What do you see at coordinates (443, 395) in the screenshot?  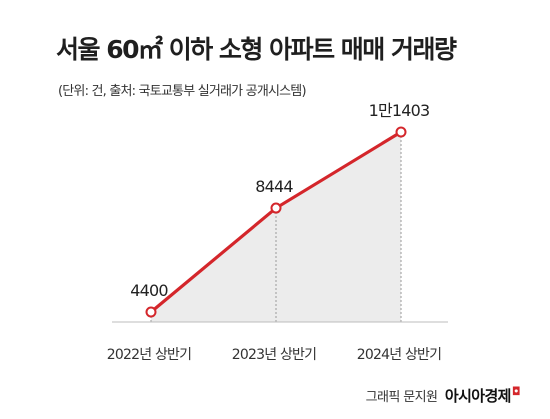 I see `credit: 그래픽 문지원 아시아경제◘` at bounding box center [443, 395].